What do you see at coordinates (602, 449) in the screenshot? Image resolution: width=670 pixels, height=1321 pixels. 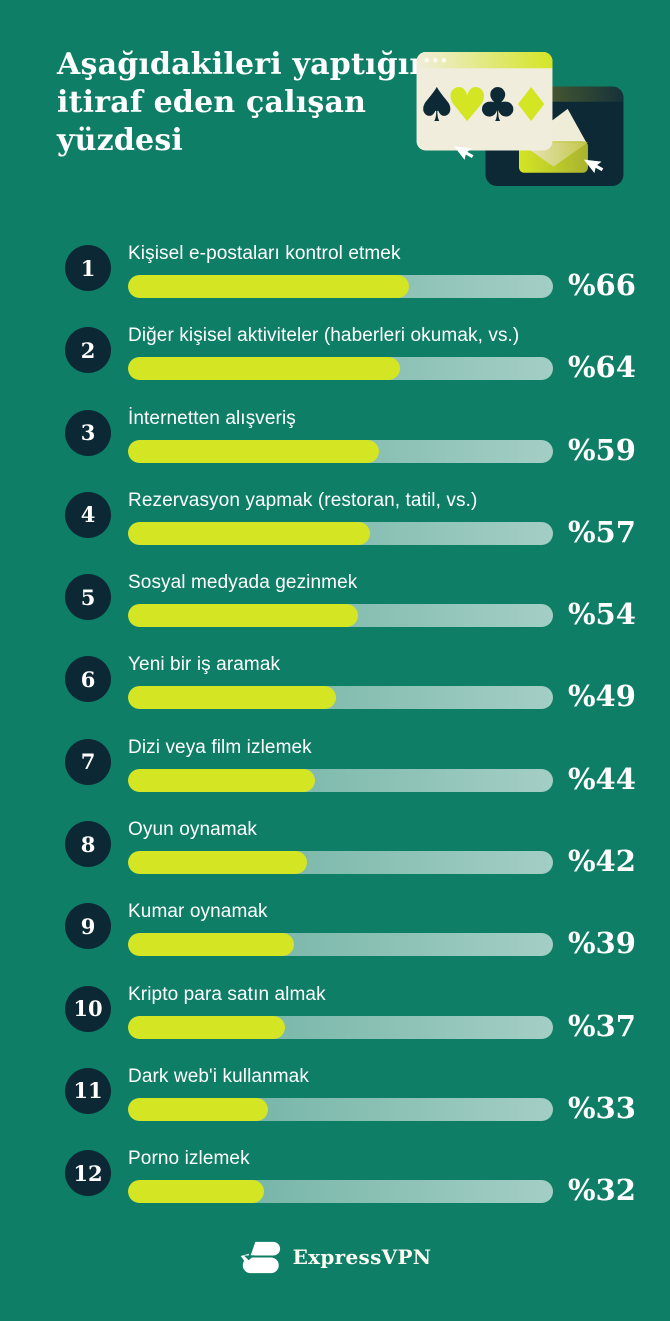 I see `value-label: %59` at bounding box center [602, 449].